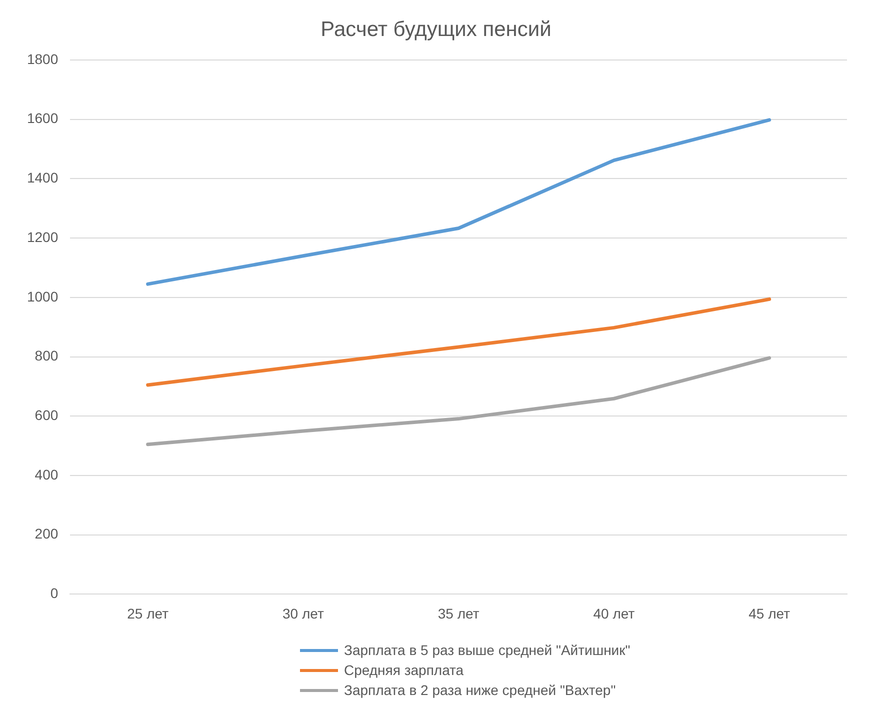 Image resolution: width=872 pixels, height=717 pixels. Describe the element at coordinates (46, 356) in the screenshot. I see `y-tick-label: 800` at that location.